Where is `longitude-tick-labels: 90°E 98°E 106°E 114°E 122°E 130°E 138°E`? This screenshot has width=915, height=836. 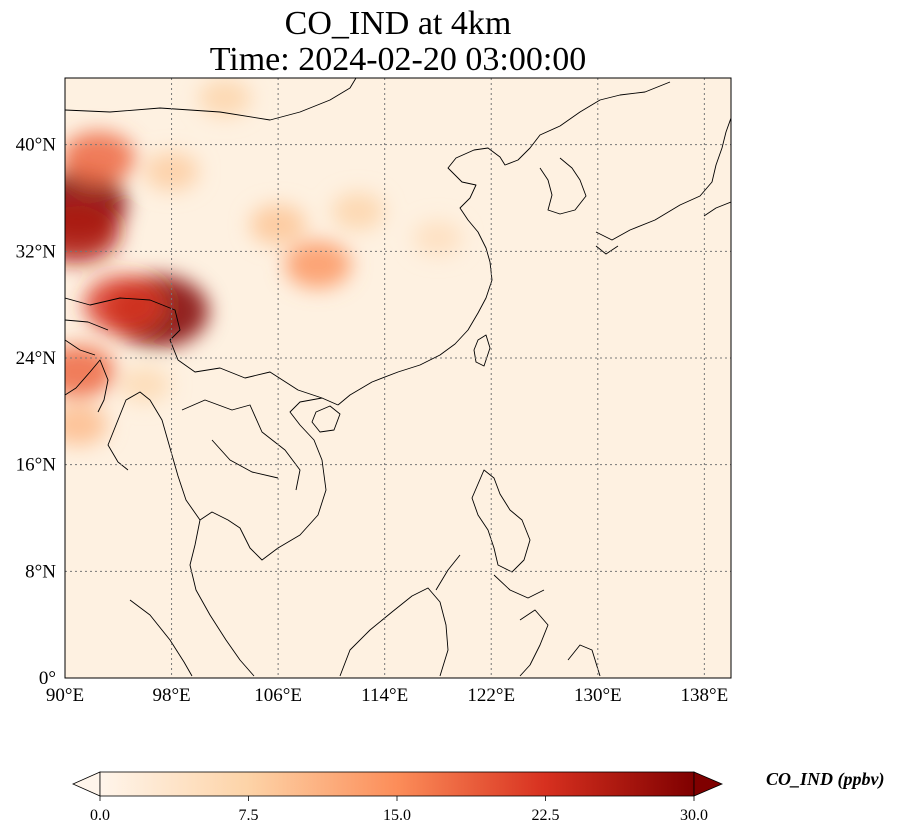
longitude-tick-labels: 90°E 98°E 106°E 114°E 122°E 130°E 138°E is located at coordinates (387, 695).